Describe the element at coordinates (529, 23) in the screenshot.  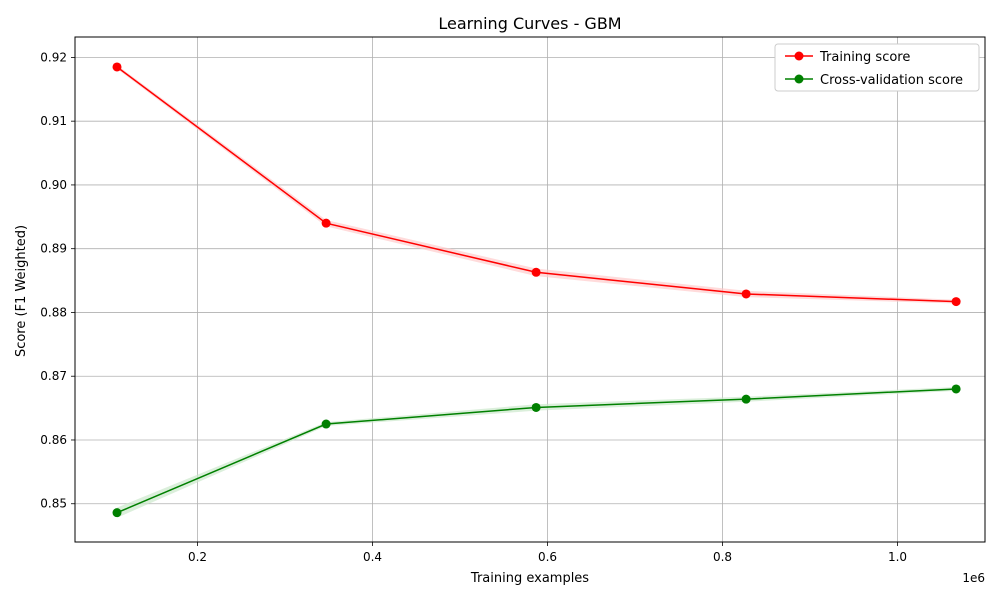
I see `chart-title: Learning Curves - GBM` at that location.